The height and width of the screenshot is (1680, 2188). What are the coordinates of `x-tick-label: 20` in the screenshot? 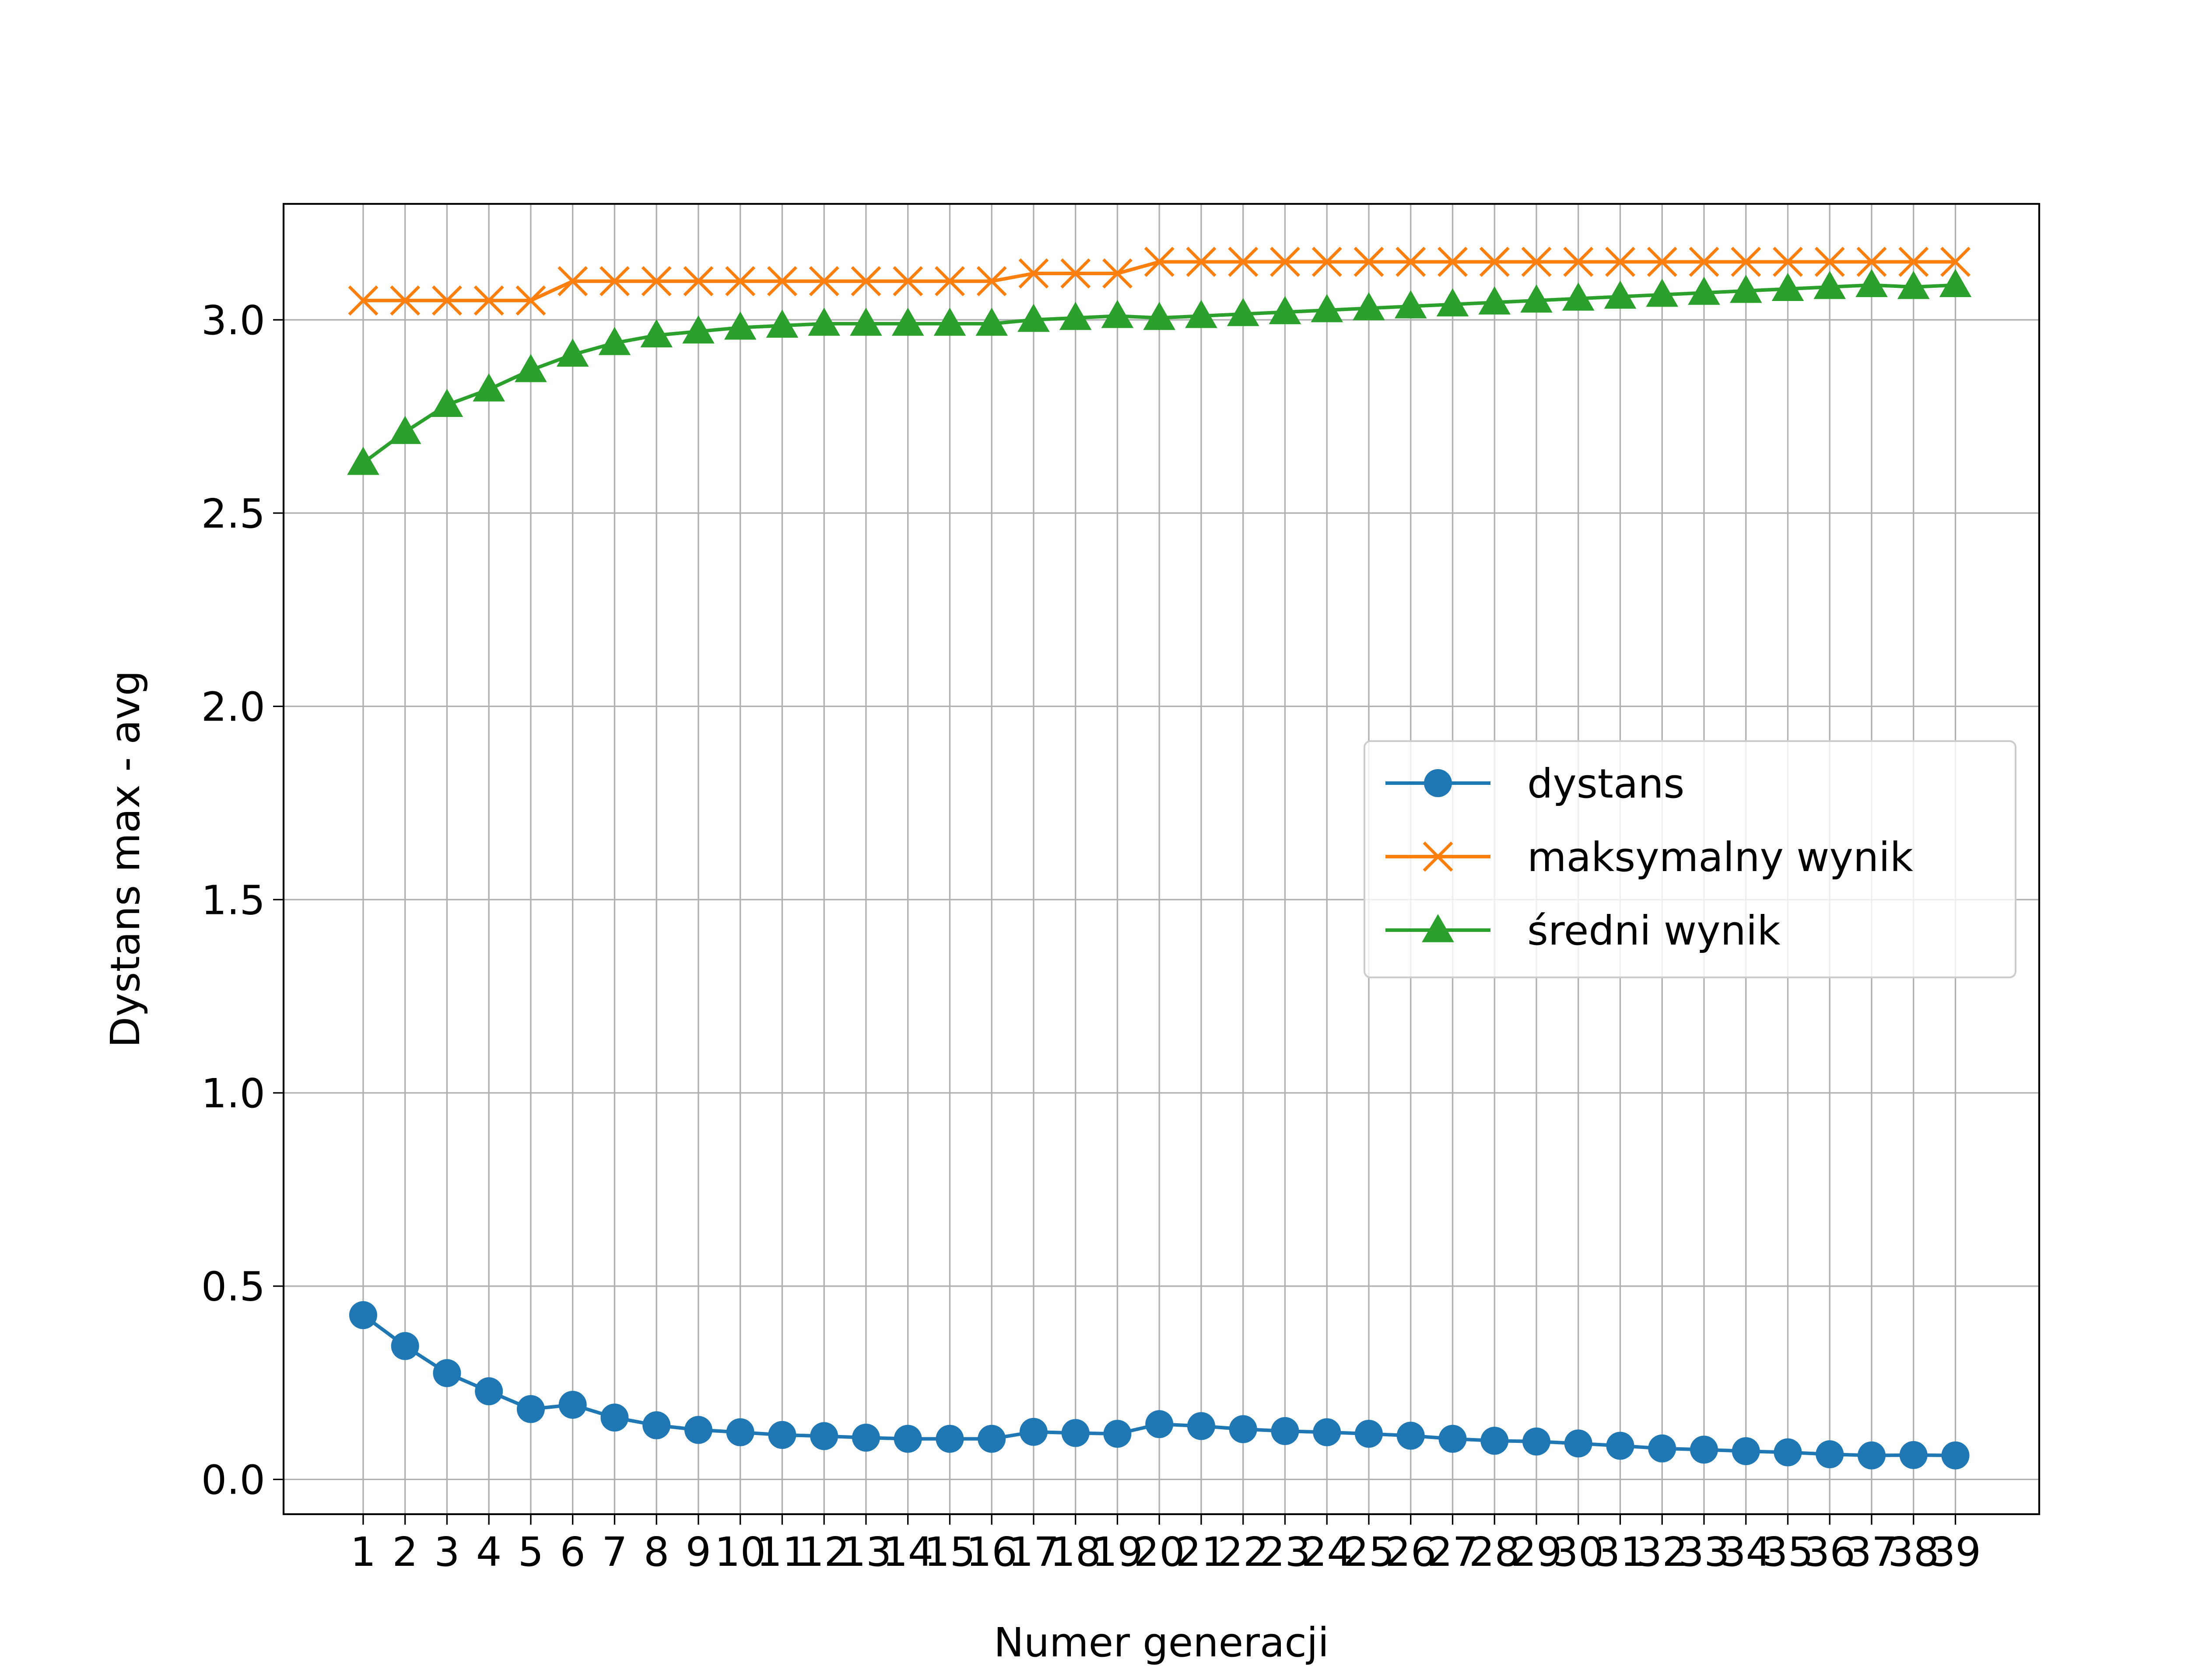 It's located at (1159, 1552).